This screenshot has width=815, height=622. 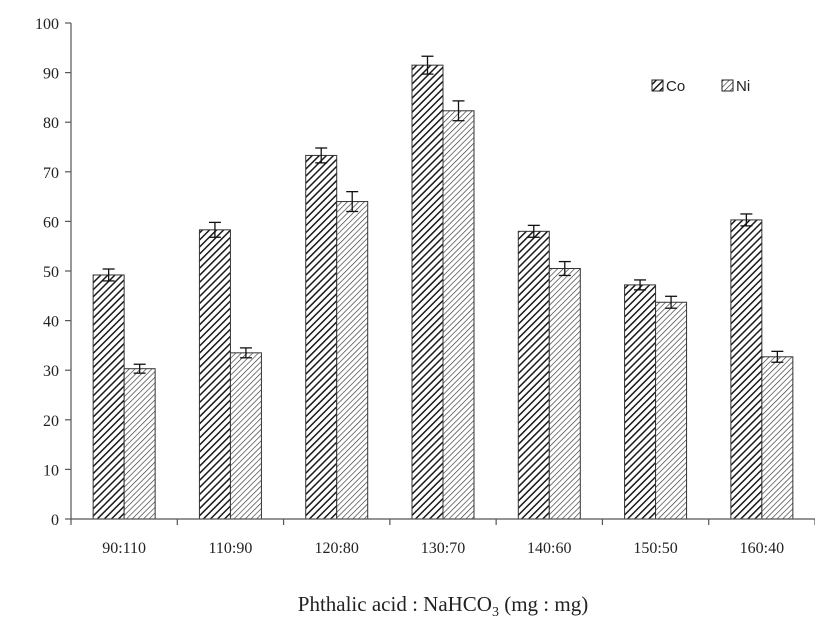 What do you see at coordinates (762, 548) in the screenshot?
I see `x-tick-label: 160:40` at bounding box center [762, 548].